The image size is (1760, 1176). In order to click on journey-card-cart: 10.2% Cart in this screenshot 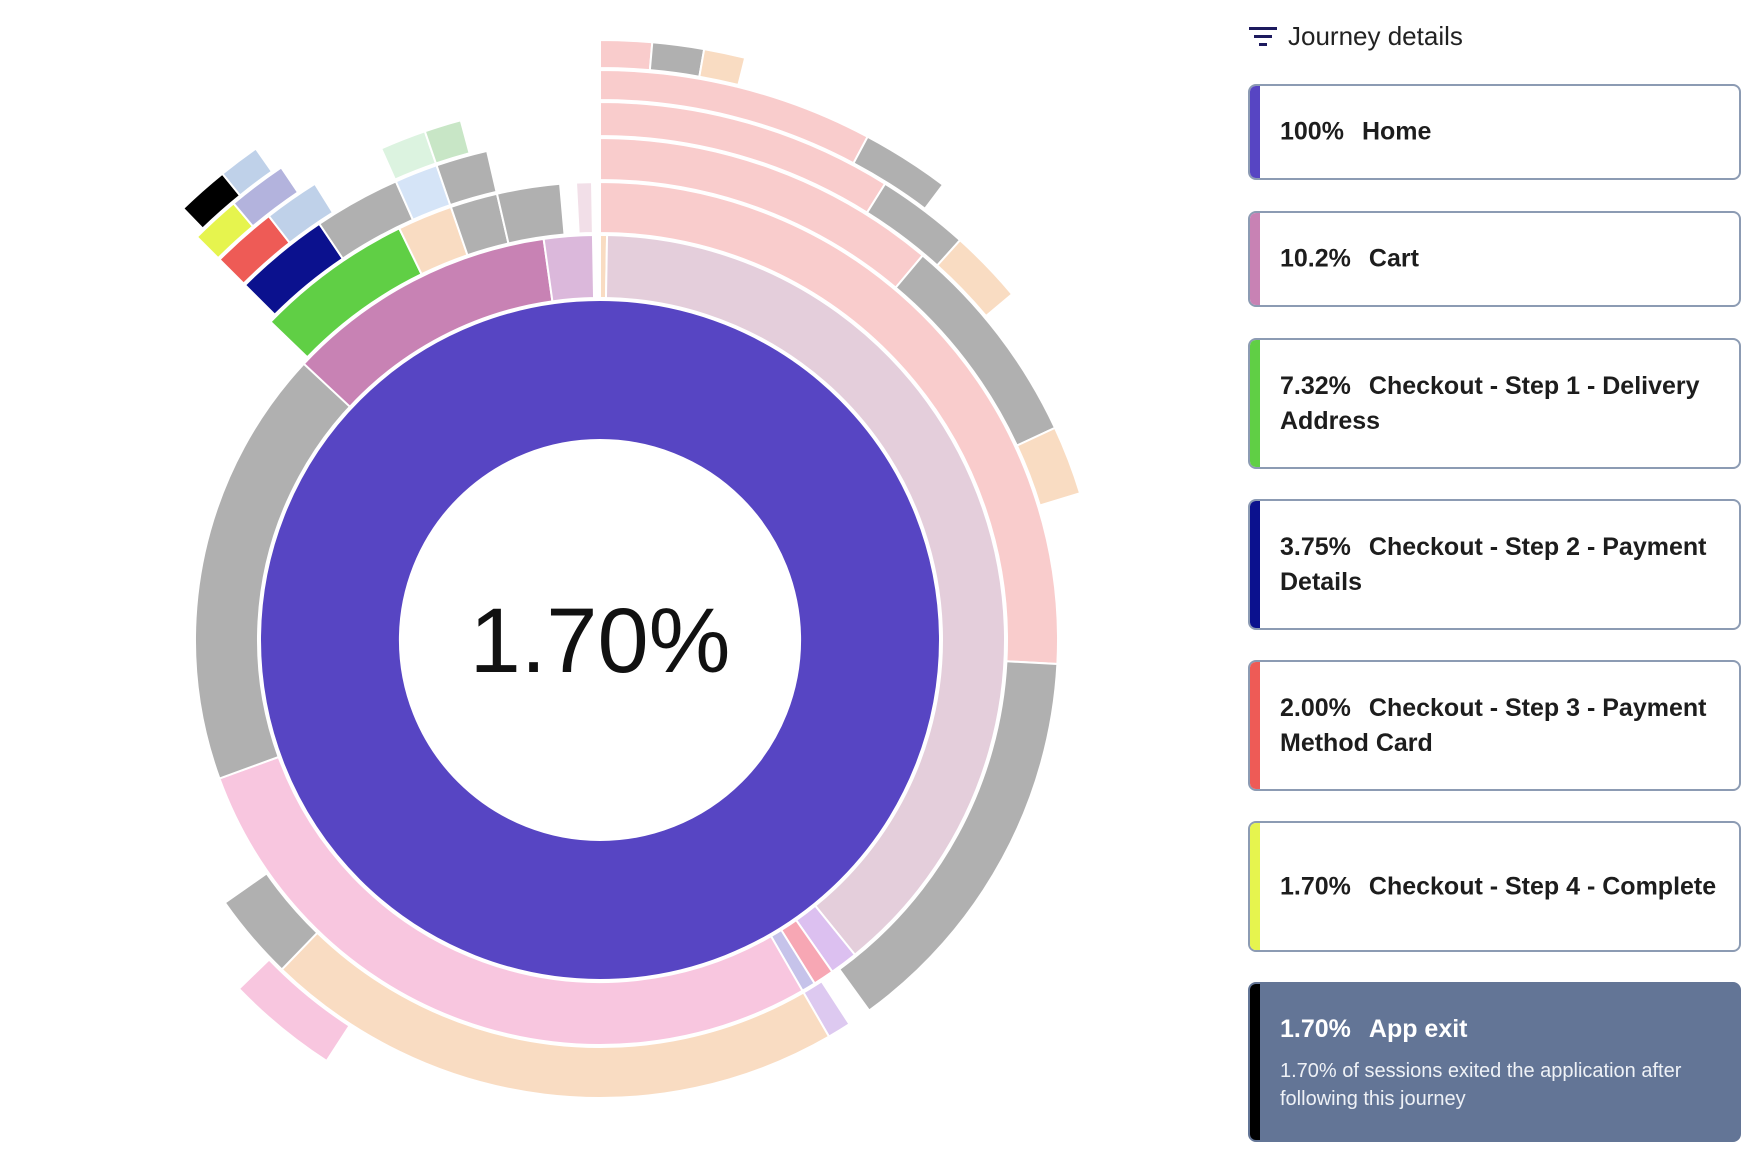, I will do `click(1494, 259)`.